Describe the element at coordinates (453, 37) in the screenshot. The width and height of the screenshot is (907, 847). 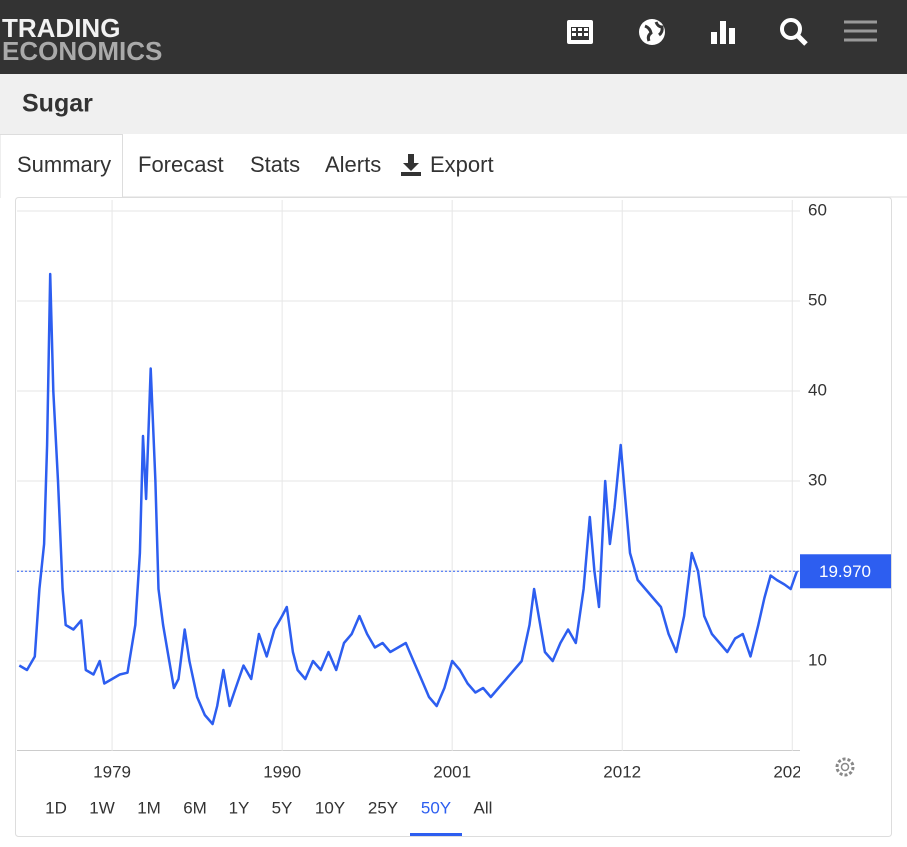
I see `header-bar` at that location.